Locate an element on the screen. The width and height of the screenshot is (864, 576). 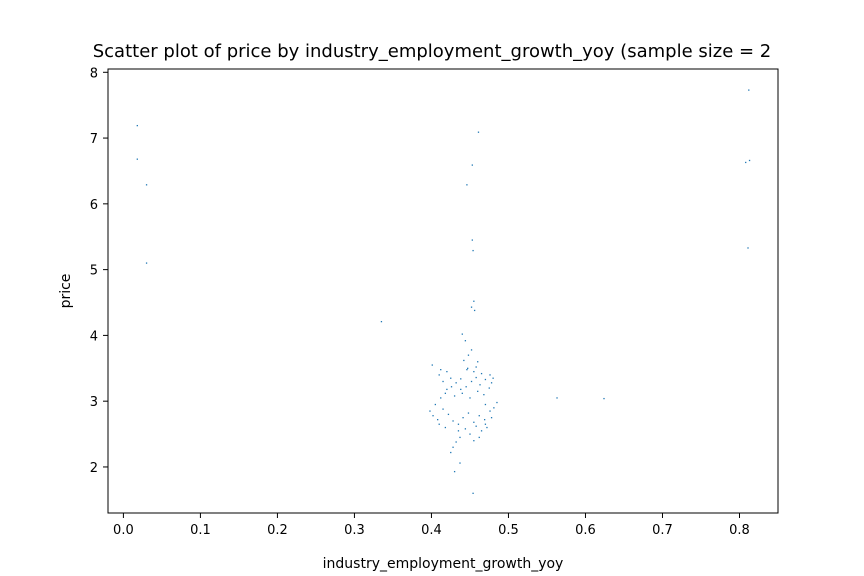
y-axis-title: price is located at coordinates (66, 291).